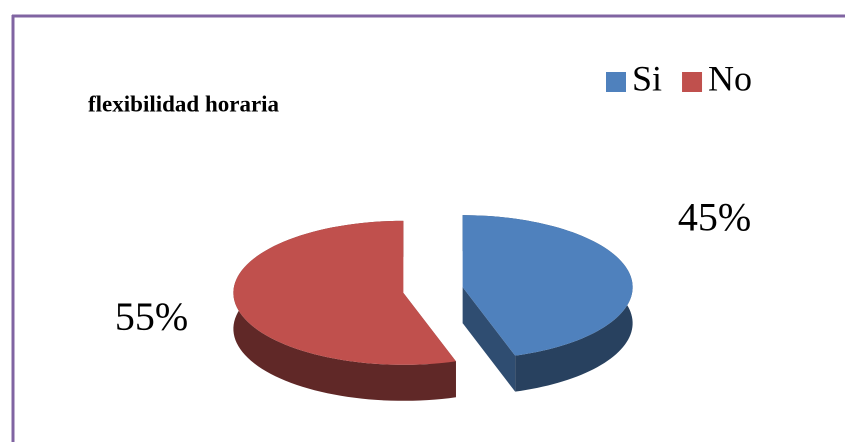  Describe the element at coordinates (714, 216) in the screenshot. I see `value-label: 45%` at that location.